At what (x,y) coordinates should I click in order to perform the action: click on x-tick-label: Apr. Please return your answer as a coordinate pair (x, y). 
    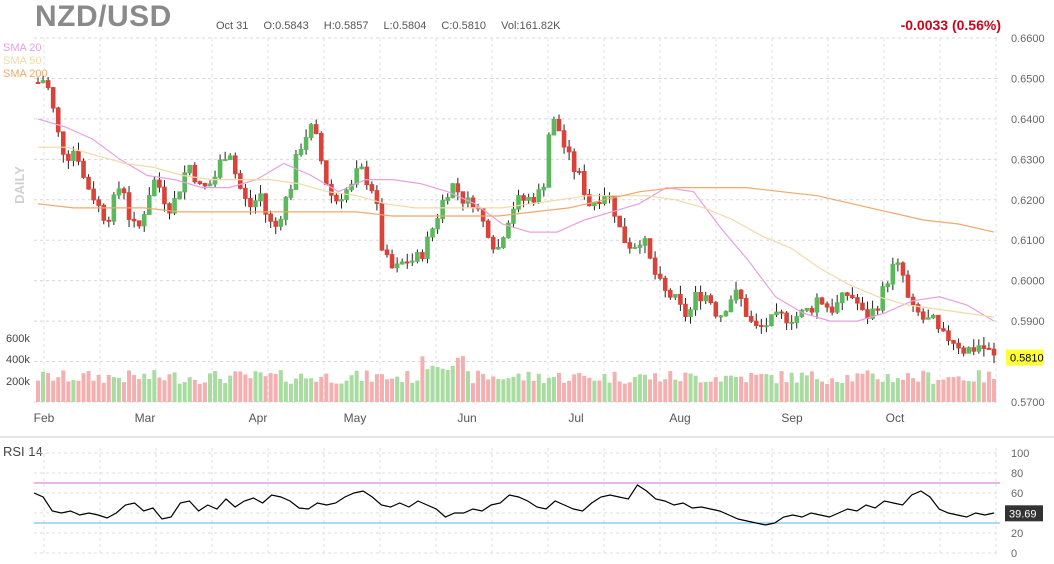
    Looking at the image, I should click on (258, 418).